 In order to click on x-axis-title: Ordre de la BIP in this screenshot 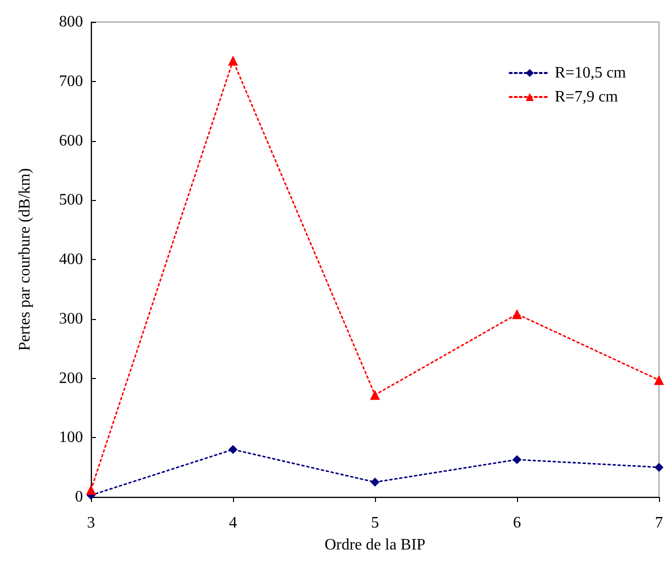, I will do `click(375, 545)`.